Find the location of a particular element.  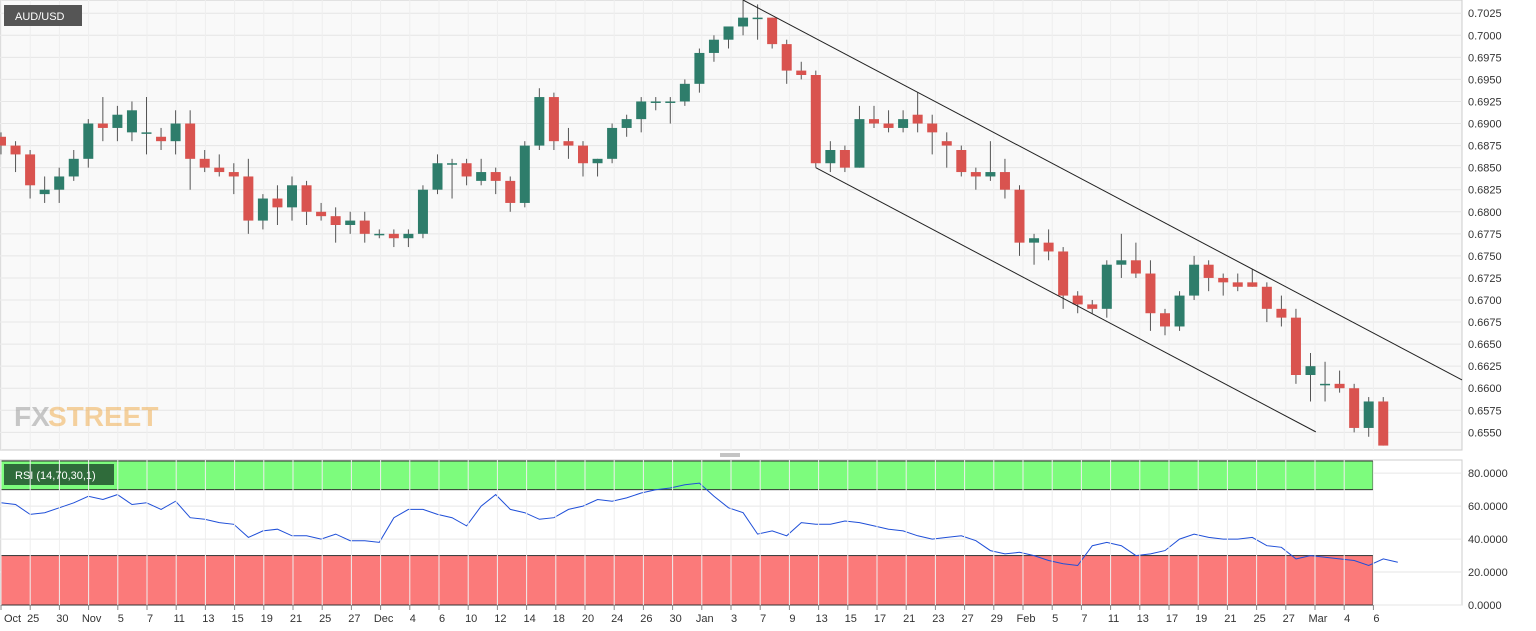

candle-body-up is located at coordinates (422, 211).